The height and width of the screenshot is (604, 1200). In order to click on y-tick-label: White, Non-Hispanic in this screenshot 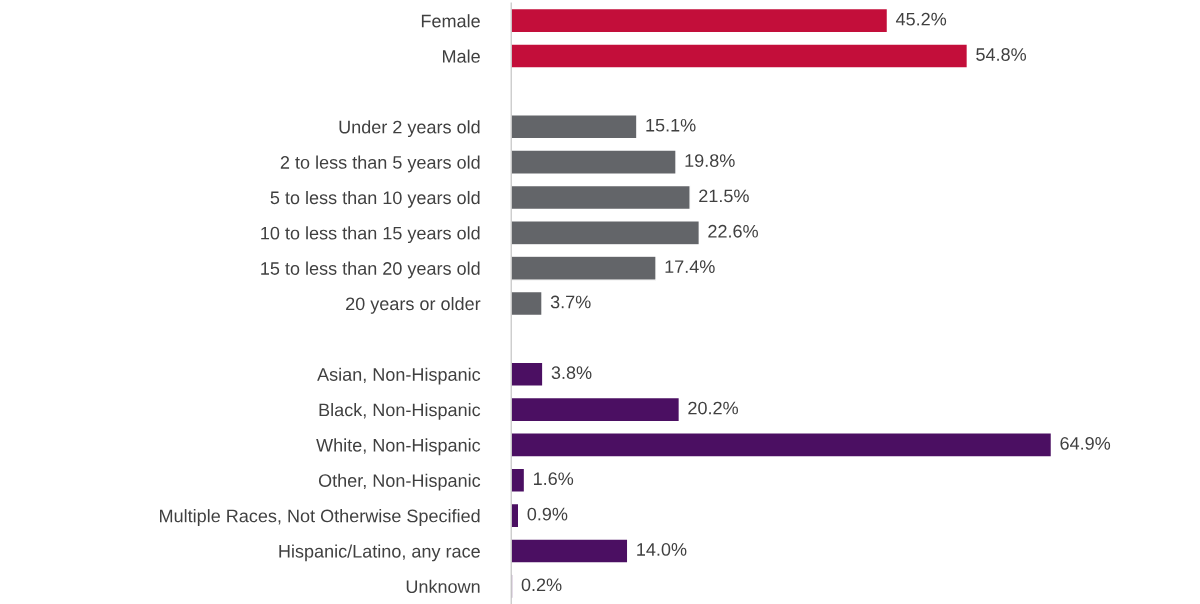, I will do `click(398, 447)`.